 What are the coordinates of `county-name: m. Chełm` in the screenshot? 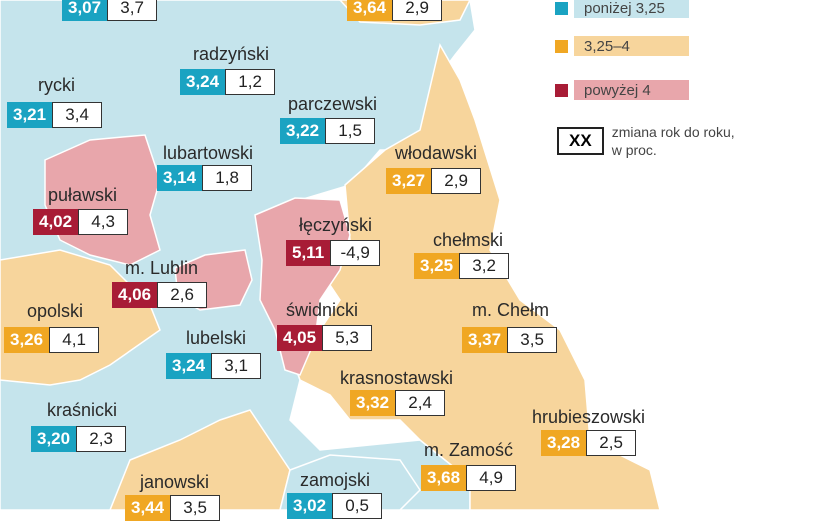 It's located at (511, 310).